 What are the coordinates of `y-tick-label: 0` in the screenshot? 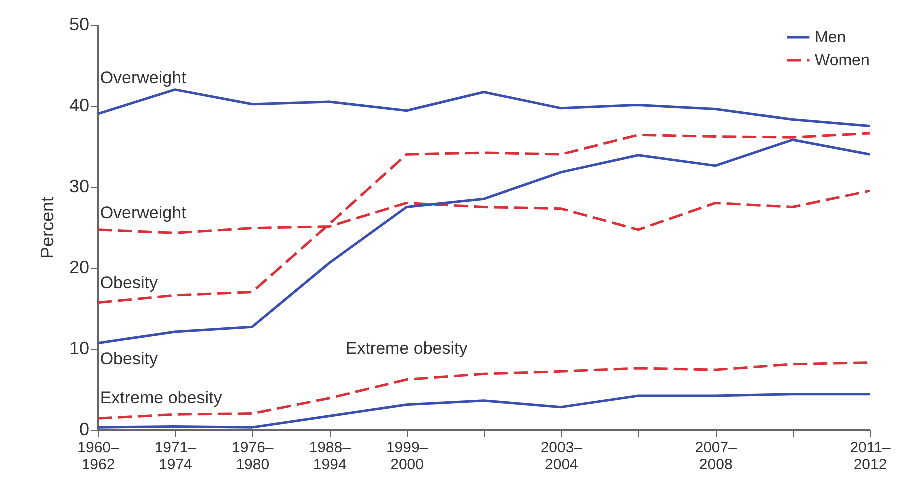 It's located at (84, 430).